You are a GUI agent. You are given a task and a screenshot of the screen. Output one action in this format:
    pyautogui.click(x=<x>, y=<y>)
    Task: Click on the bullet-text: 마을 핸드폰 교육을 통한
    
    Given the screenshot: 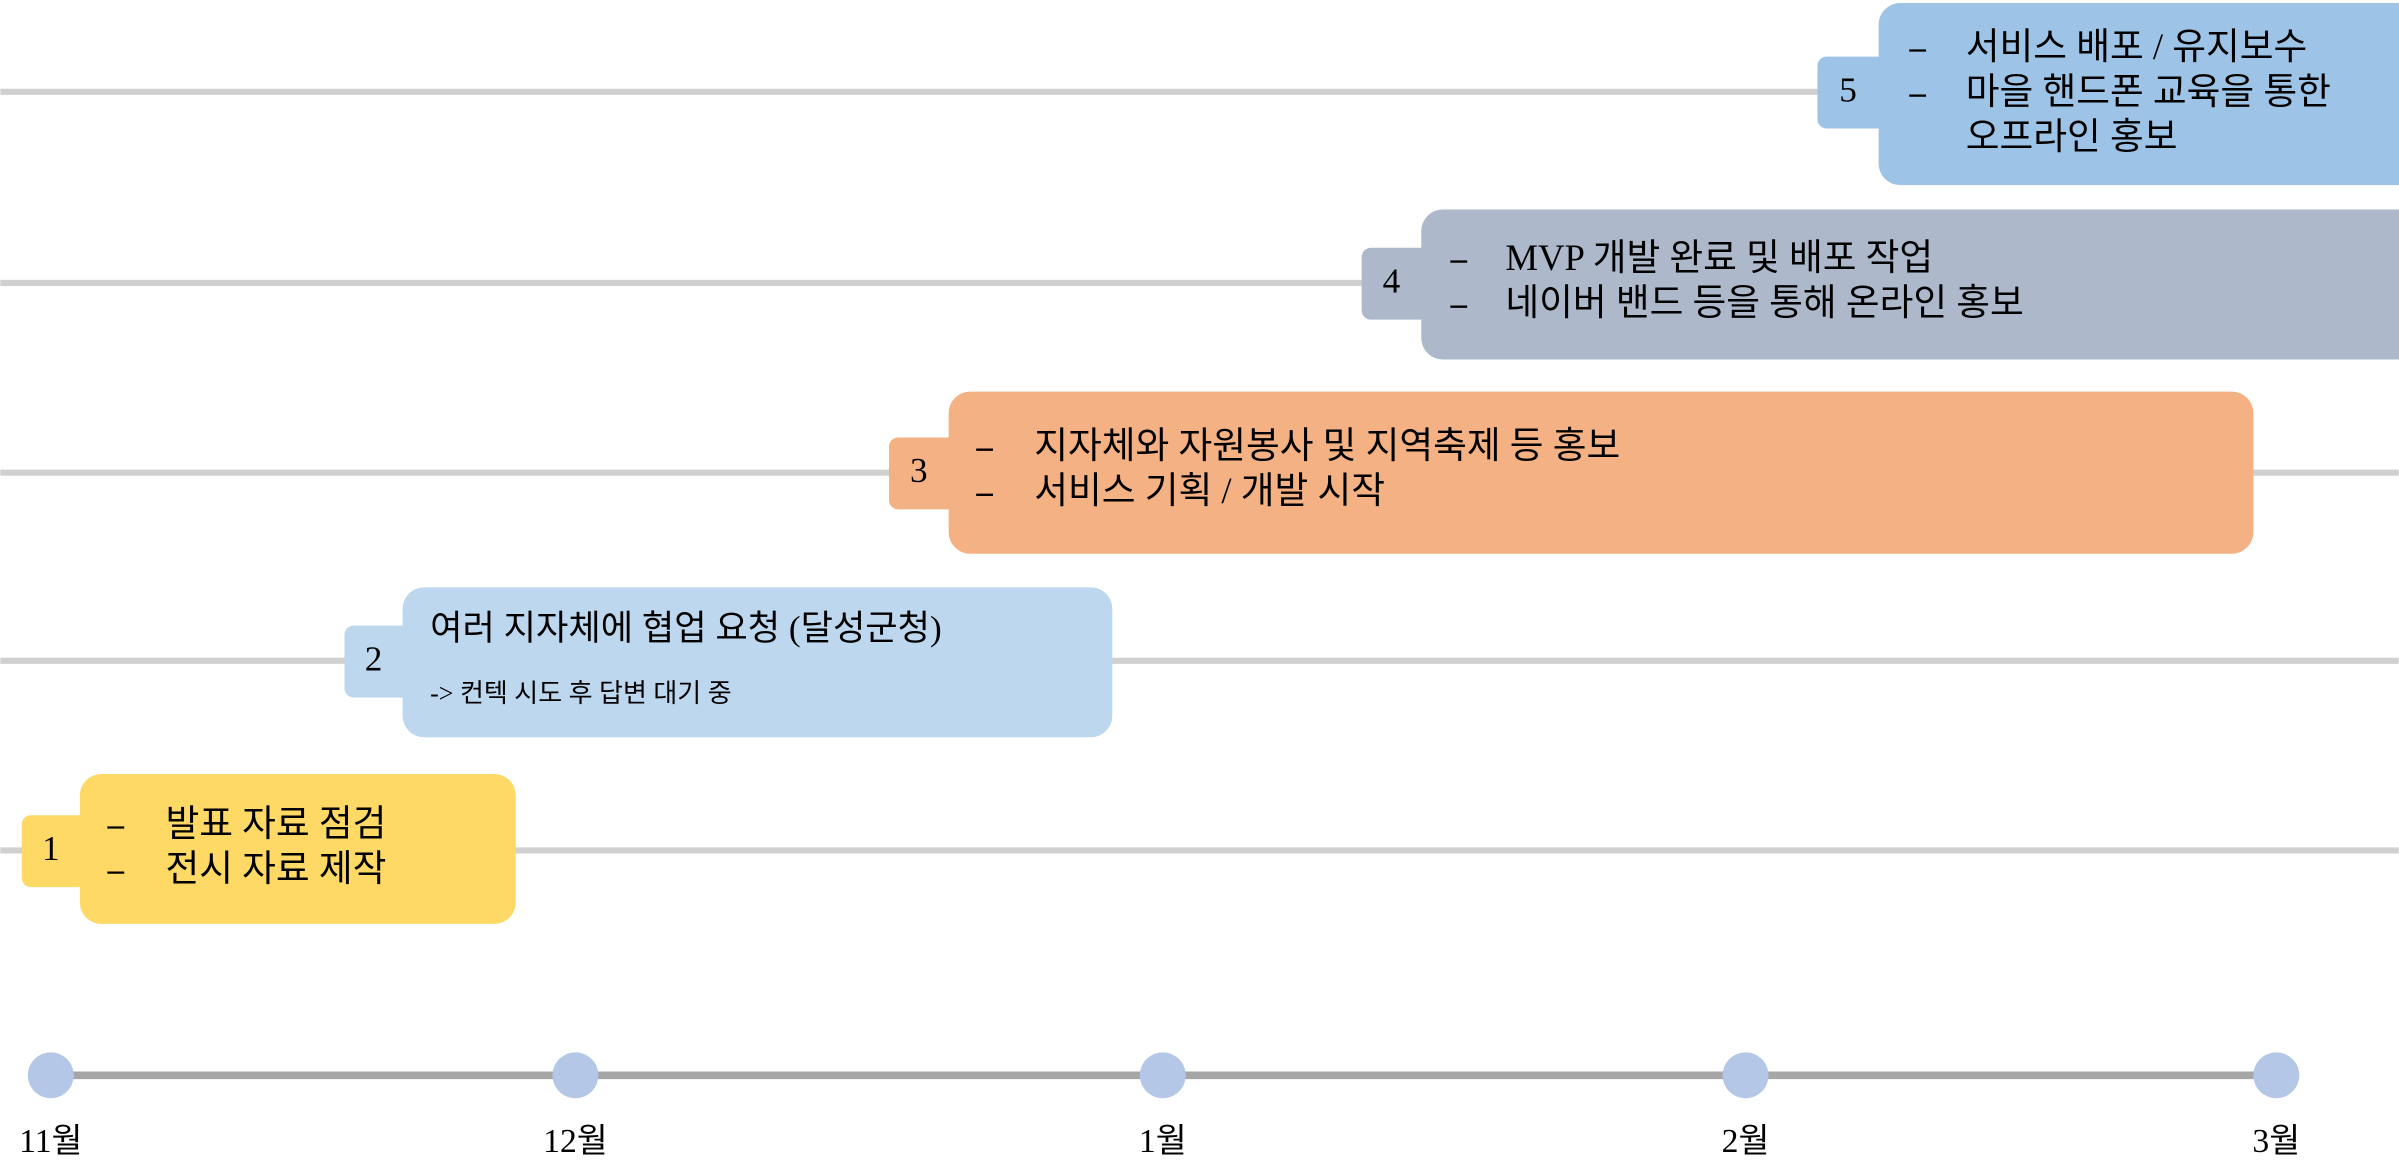 What is the action you would take?
    pyautogui.click(x=2148, y=91)
    